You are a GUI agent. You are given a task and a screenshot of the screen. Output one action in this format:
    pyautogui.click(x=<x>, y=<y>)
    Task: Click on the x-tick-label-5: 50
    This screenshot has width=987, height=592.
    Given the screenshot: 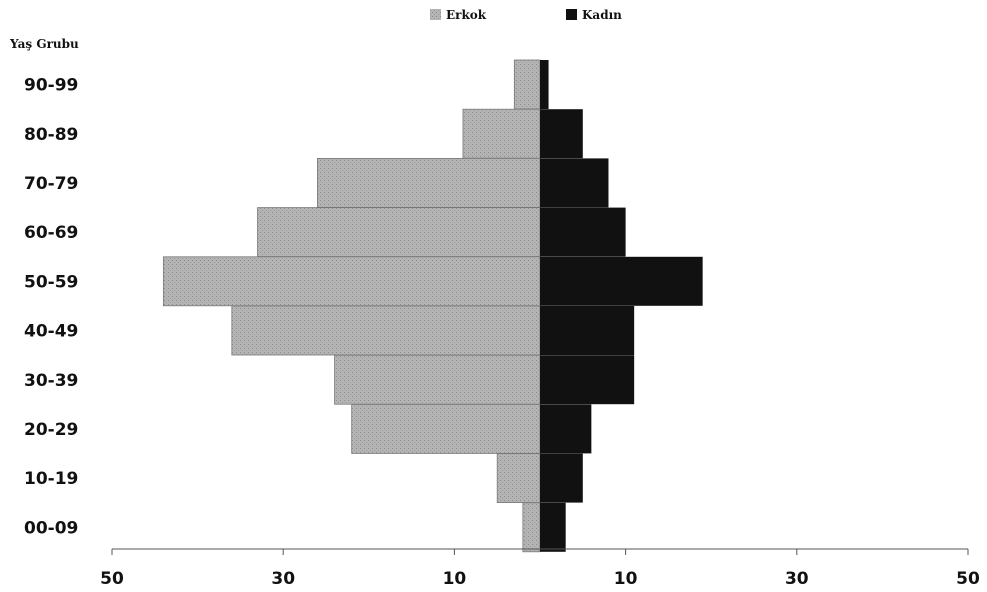 What is the action you would take?
    pyautogui.click(x=968, y=579)
    